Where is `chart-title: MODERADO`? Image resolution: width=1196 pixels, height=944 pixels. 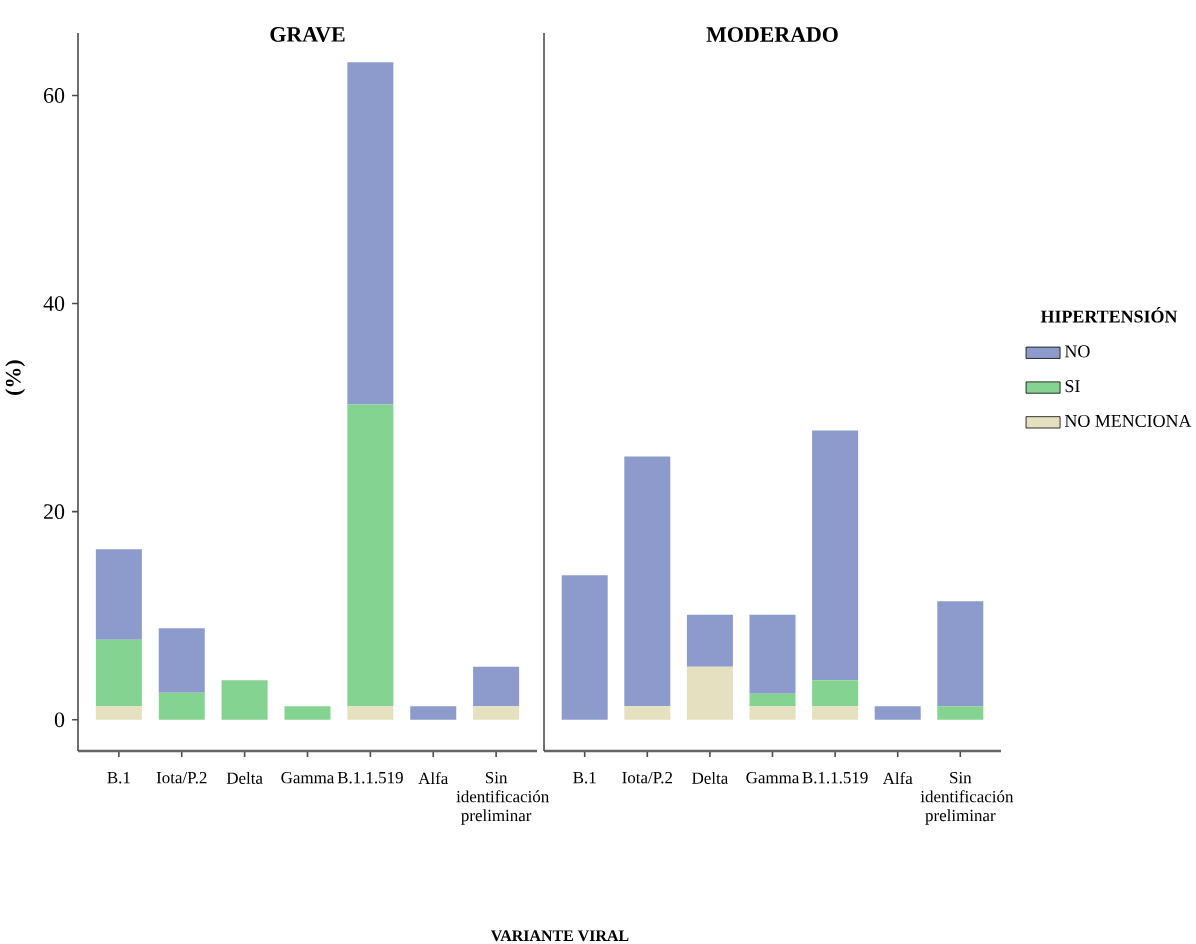 chart-title: MODERADO is located at coordinates (772, 34).